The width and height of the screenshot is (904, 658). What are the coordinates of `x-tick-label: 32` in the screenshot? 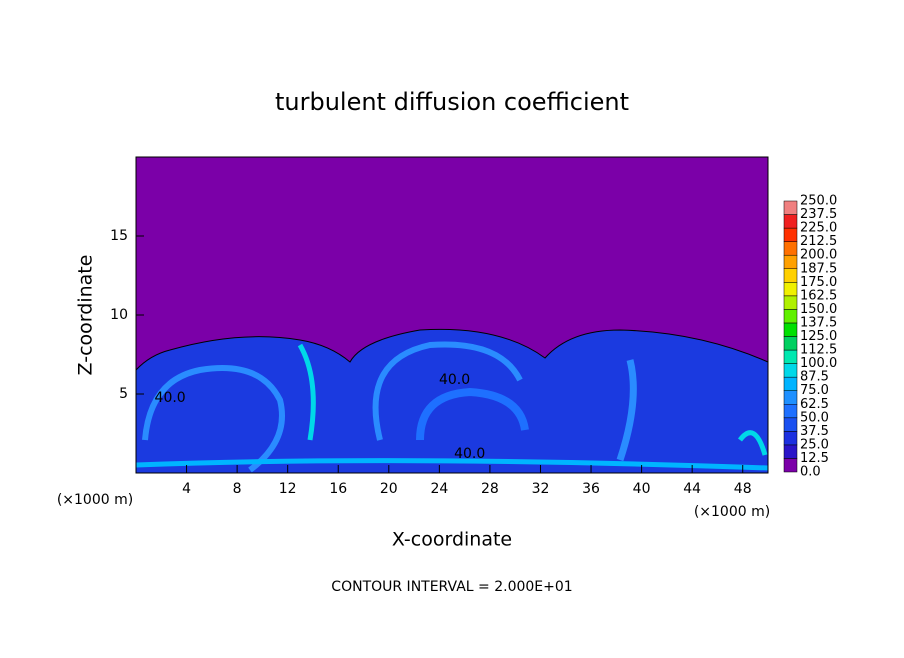 It's located at (541, 489).